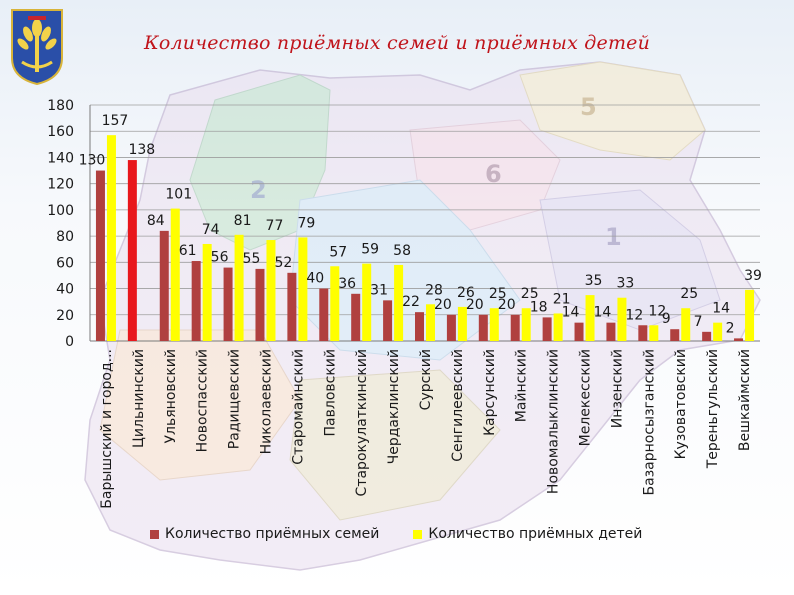  What do you see at coordinates (65, 290) in the screenshot?
I see `y-tick-label: 40` at bounding box center [65, 290].